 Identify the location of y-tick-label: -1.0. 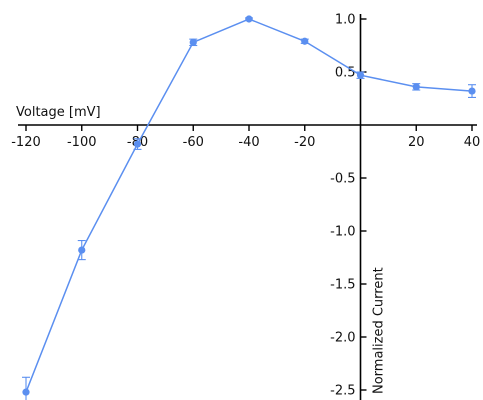
(342, 232).